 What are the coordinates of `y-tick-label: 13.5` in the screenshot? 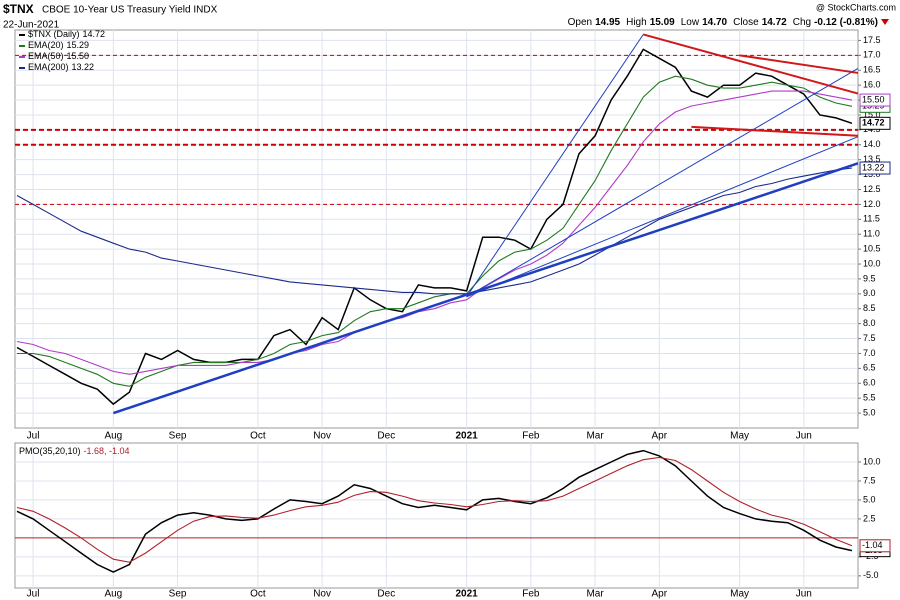 It's located at (872, 159).